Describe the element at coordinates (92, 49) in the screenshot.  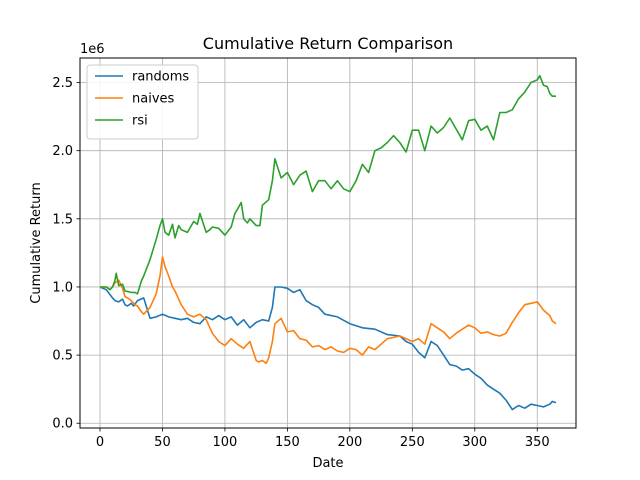
I see `y-offset-text: 1e6` at that location.